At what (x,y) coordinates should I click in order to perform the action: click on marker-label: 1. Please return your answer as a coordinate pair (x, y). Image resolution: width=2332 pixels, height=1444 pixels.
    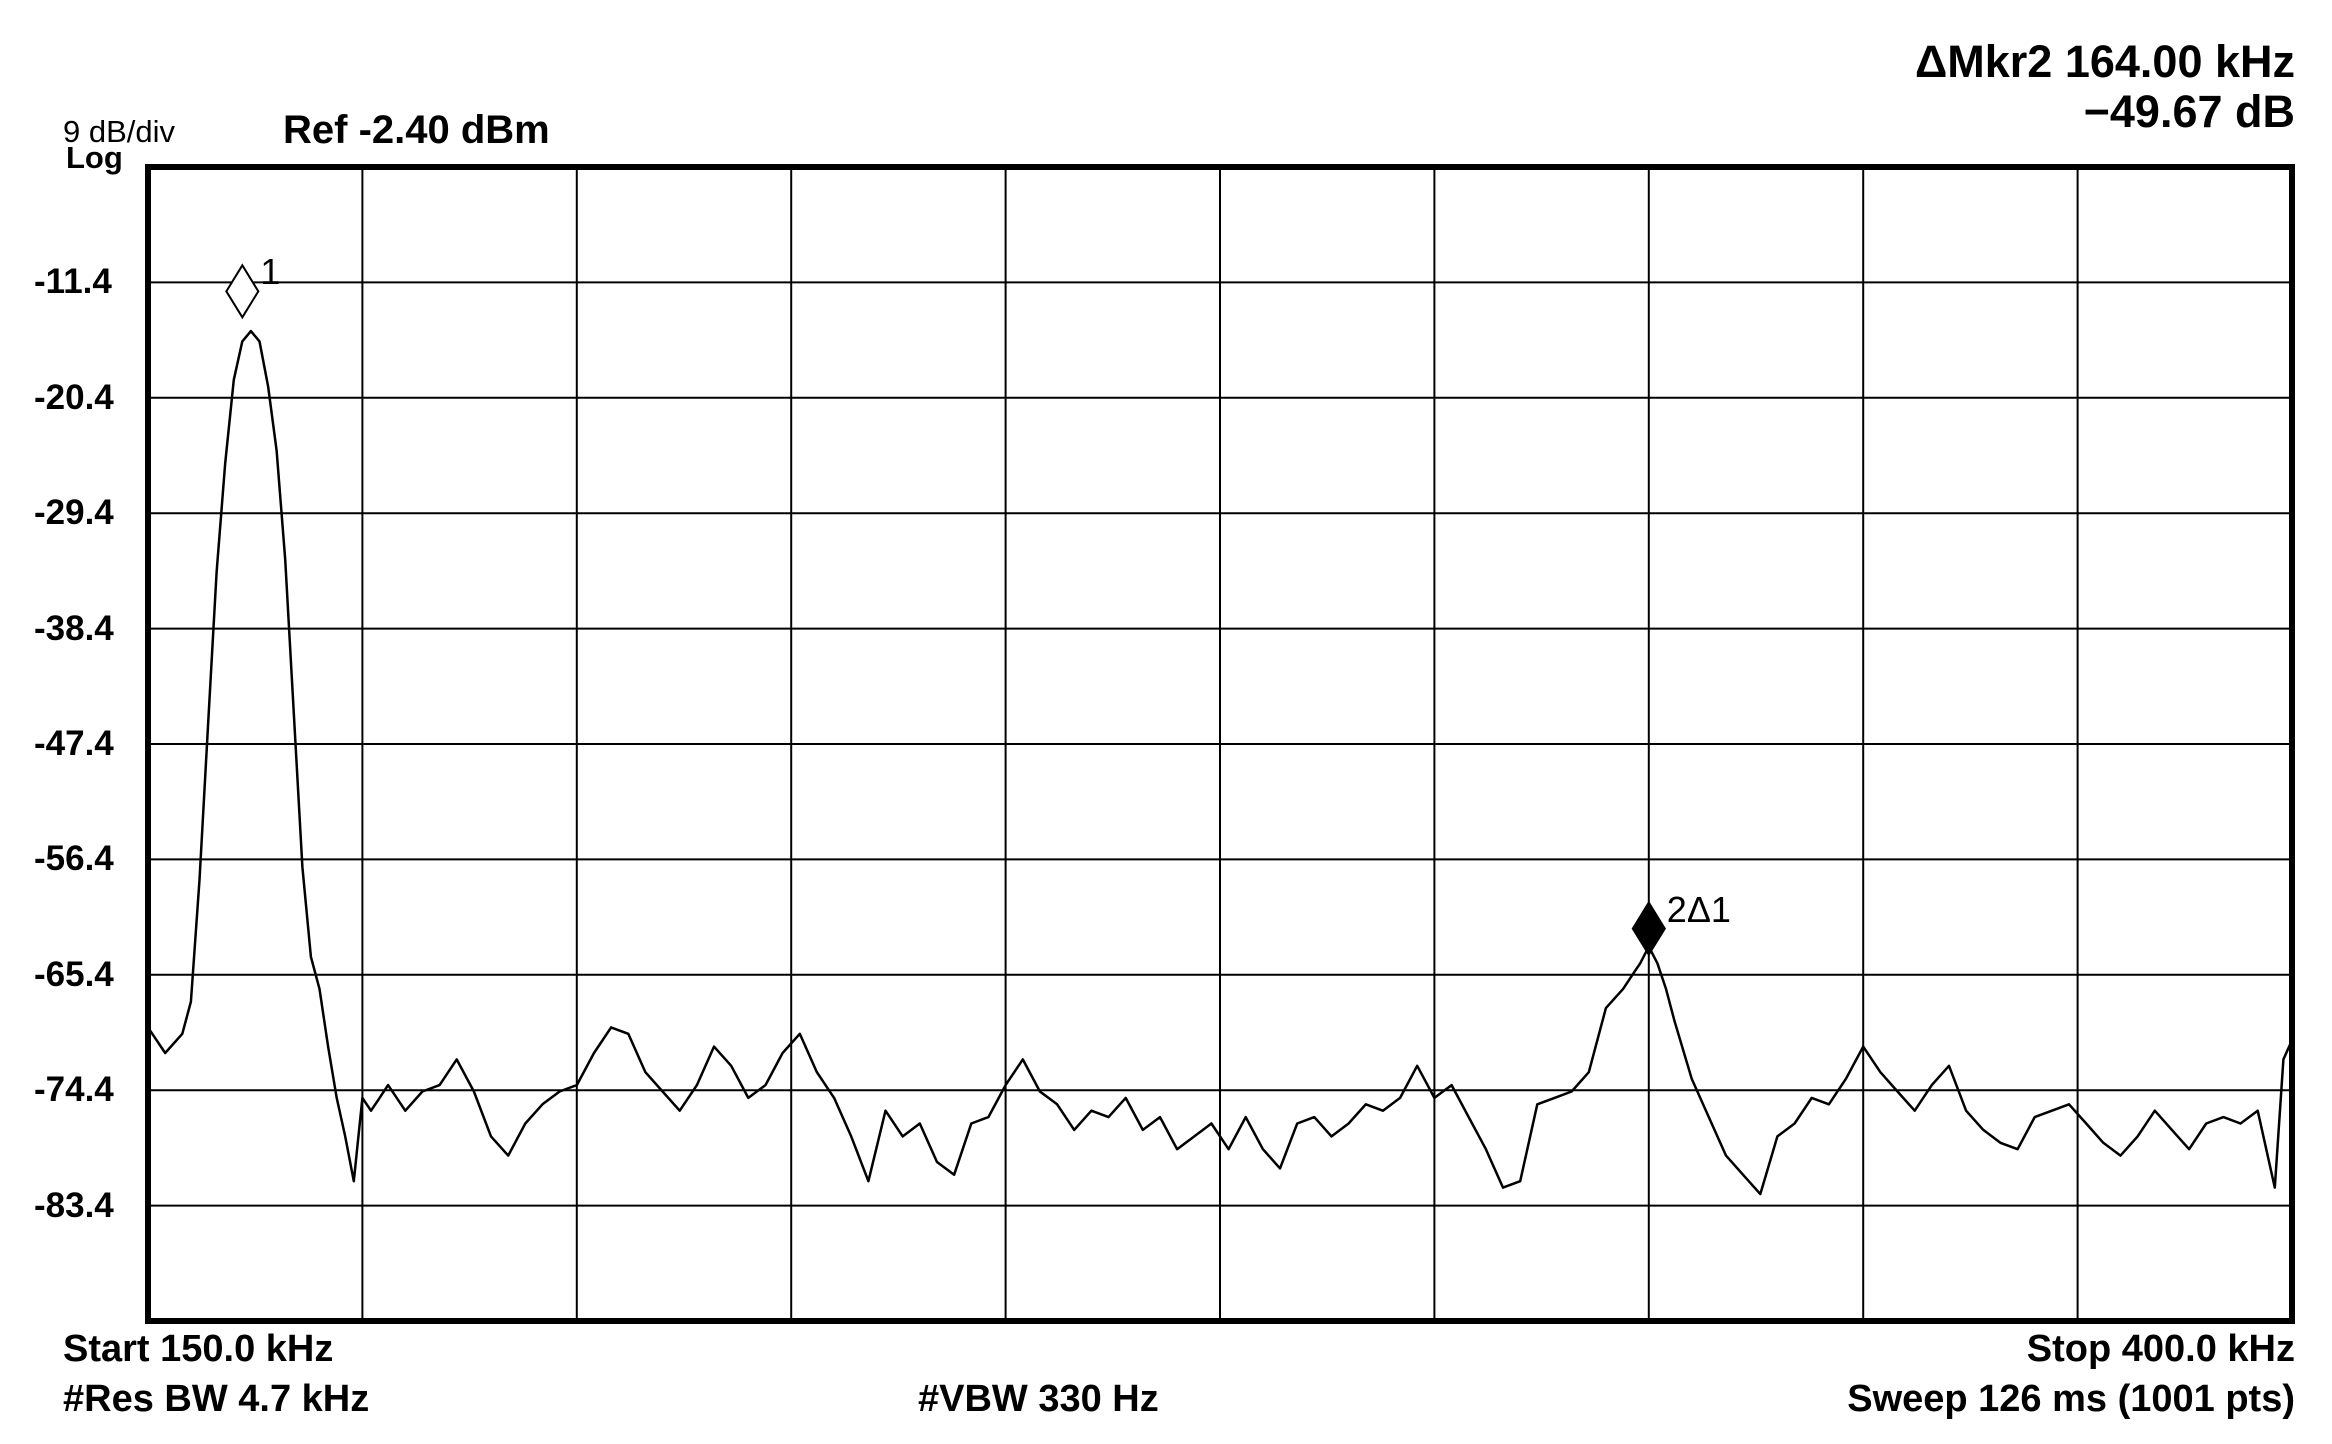
    Looking at the image, I should click on (270, 272).